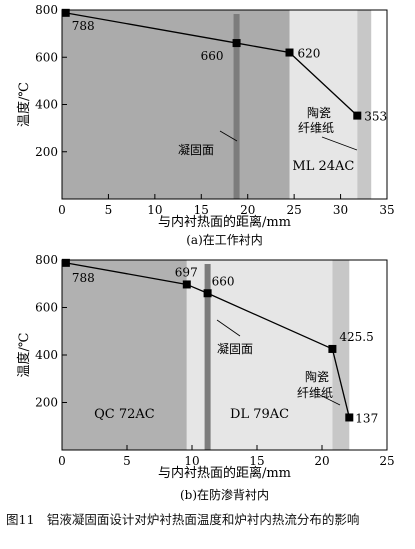  Describe the element at coordinates (259, 414) in the screenshot. I see `region-label: DL 79AC` at that location.